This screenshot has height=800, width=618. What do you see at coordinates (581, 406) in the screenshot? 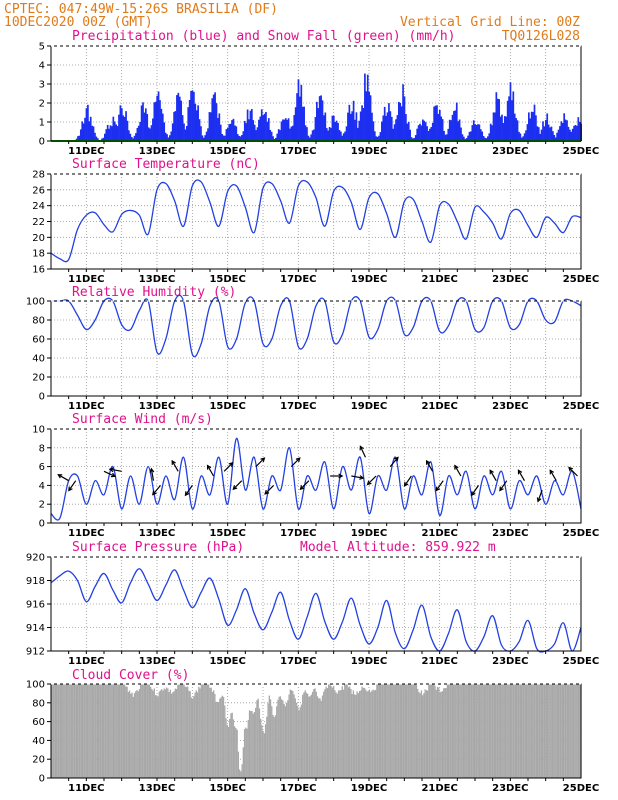
I see `date-label: 25DEC` at bounding box center [581, 406].